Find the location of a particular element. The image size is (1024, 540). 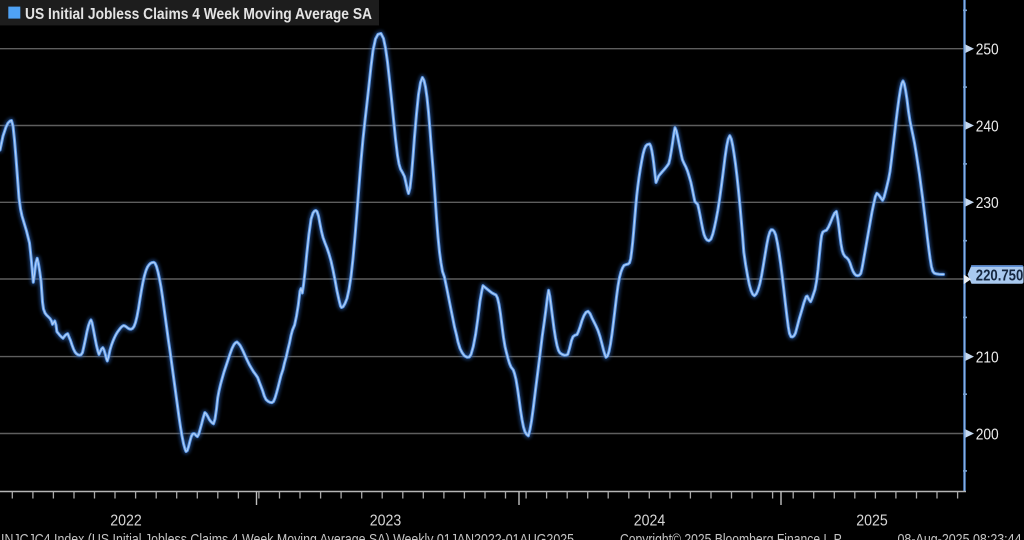

svg-text: 210 is located at coordinates (987, 357).